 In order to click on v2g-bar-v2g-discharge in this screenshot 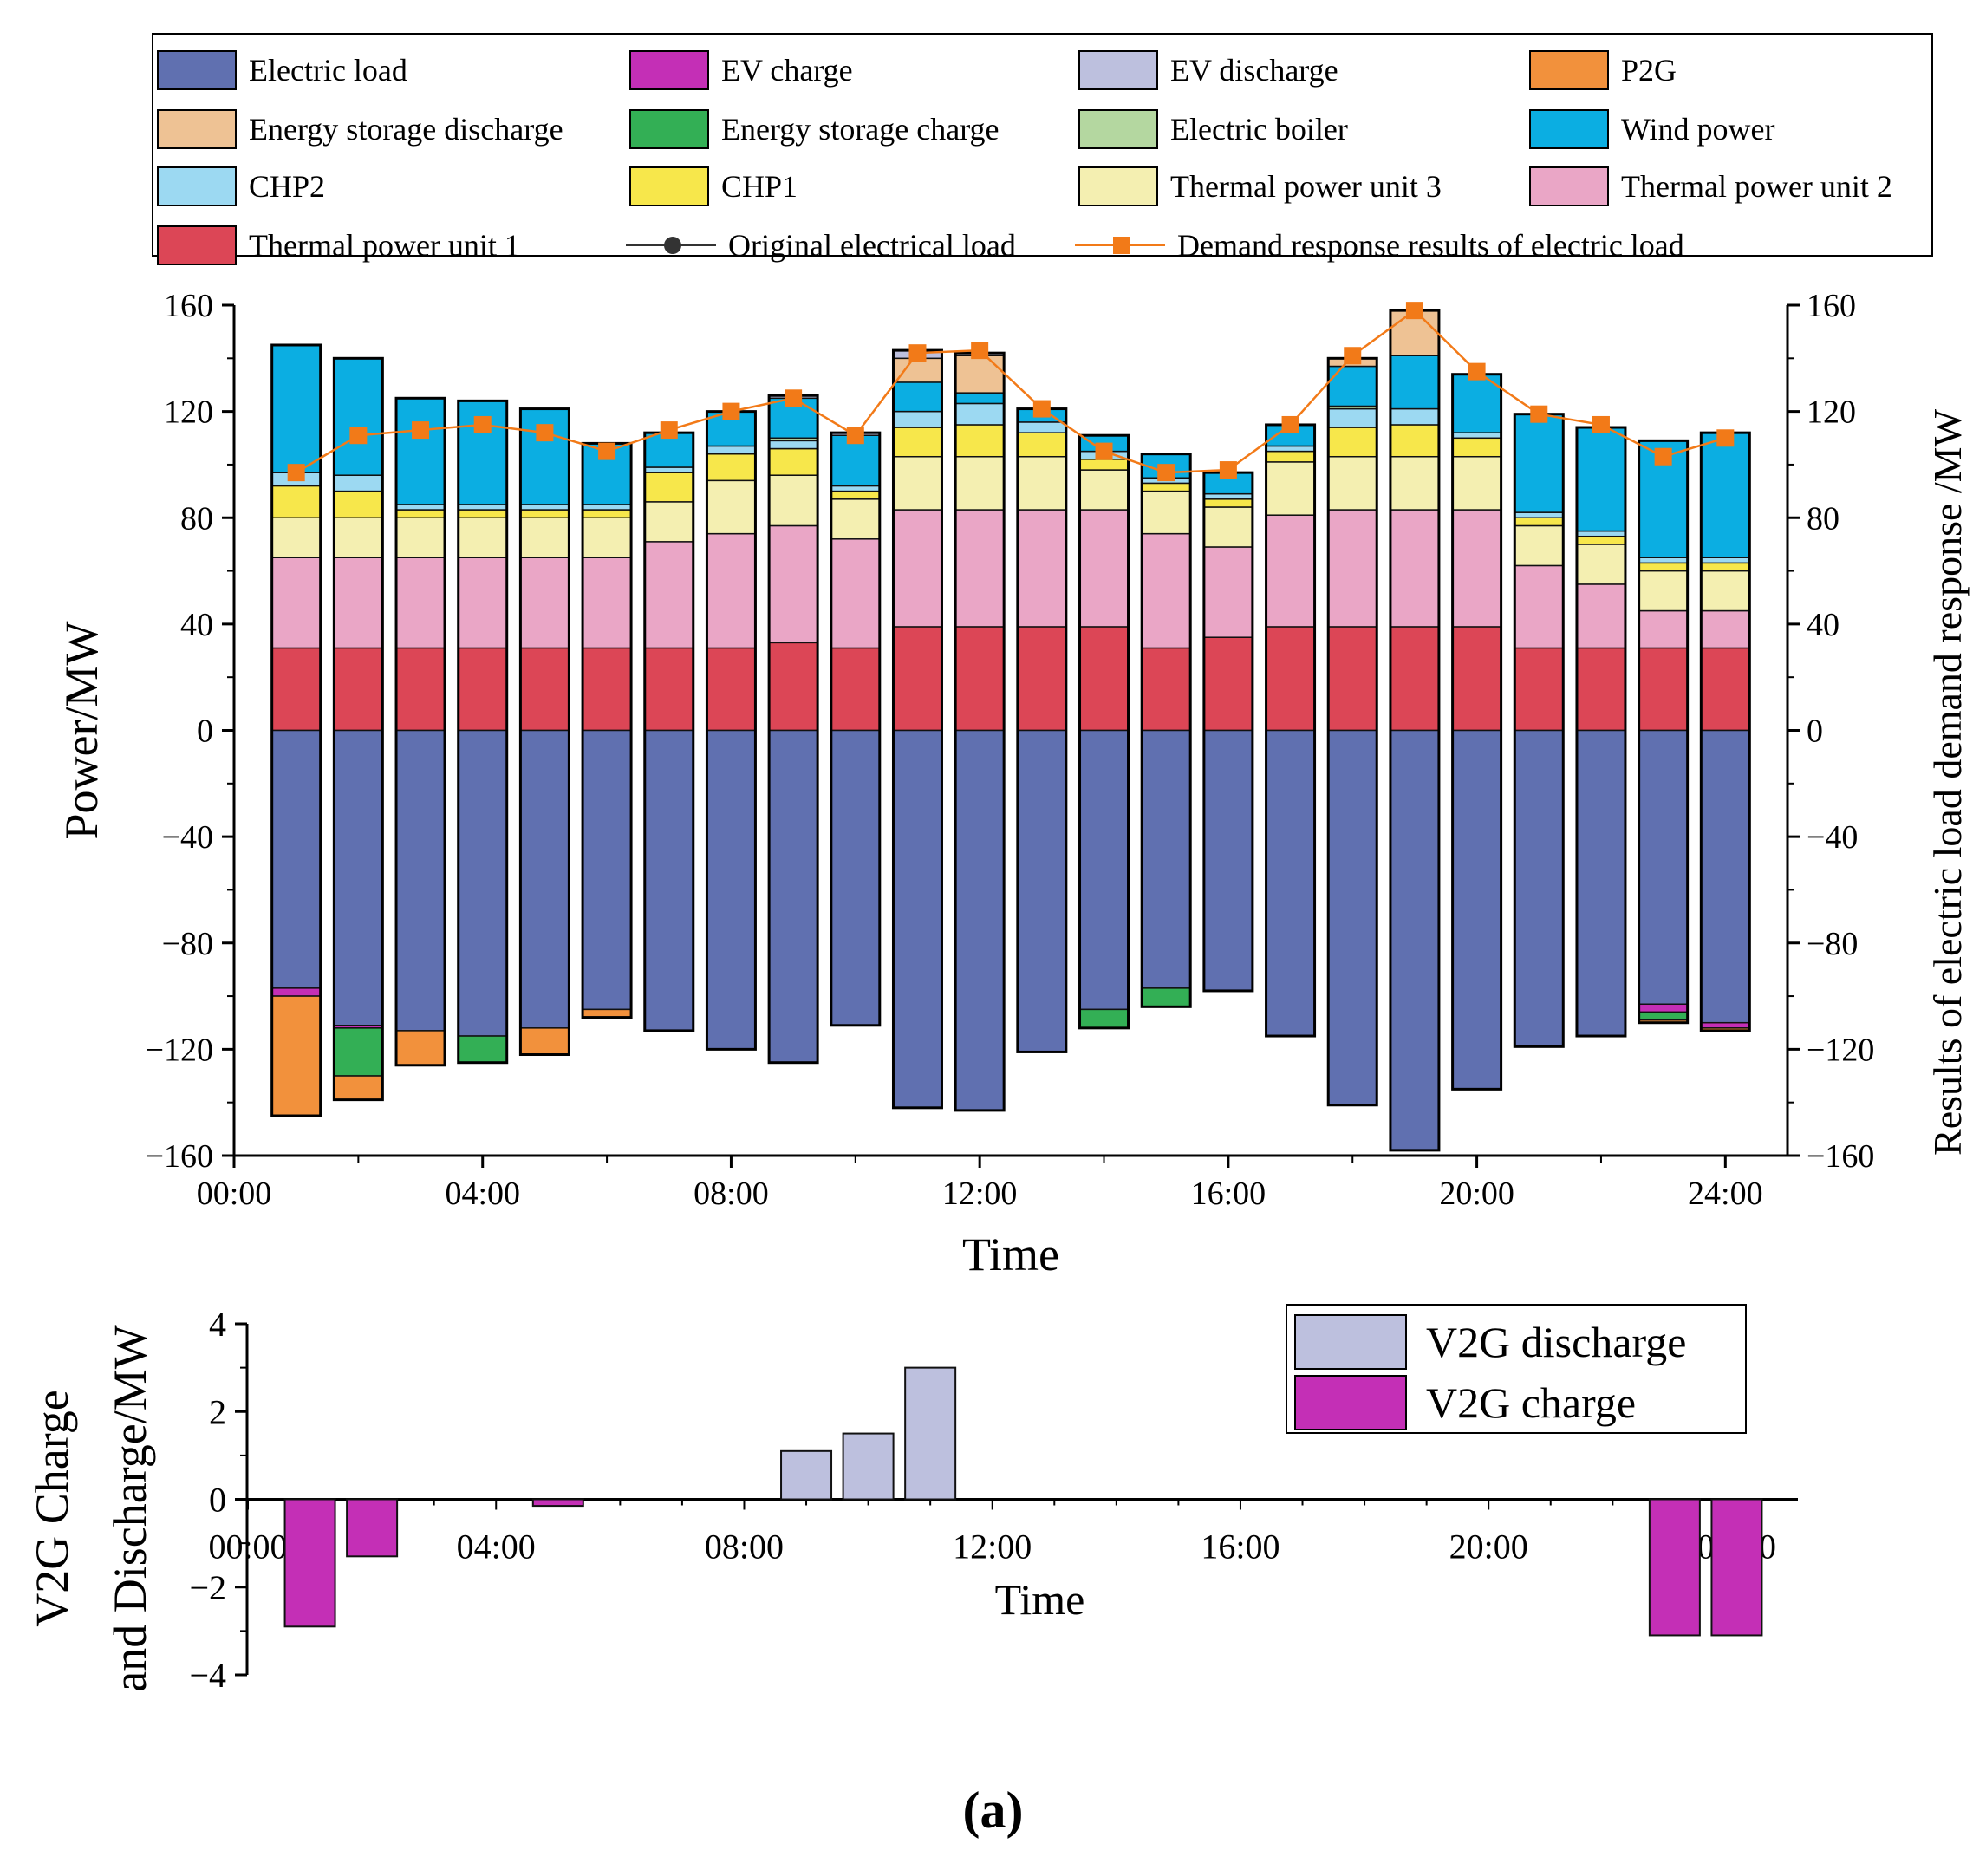, I will do `click(868, 1467)`.